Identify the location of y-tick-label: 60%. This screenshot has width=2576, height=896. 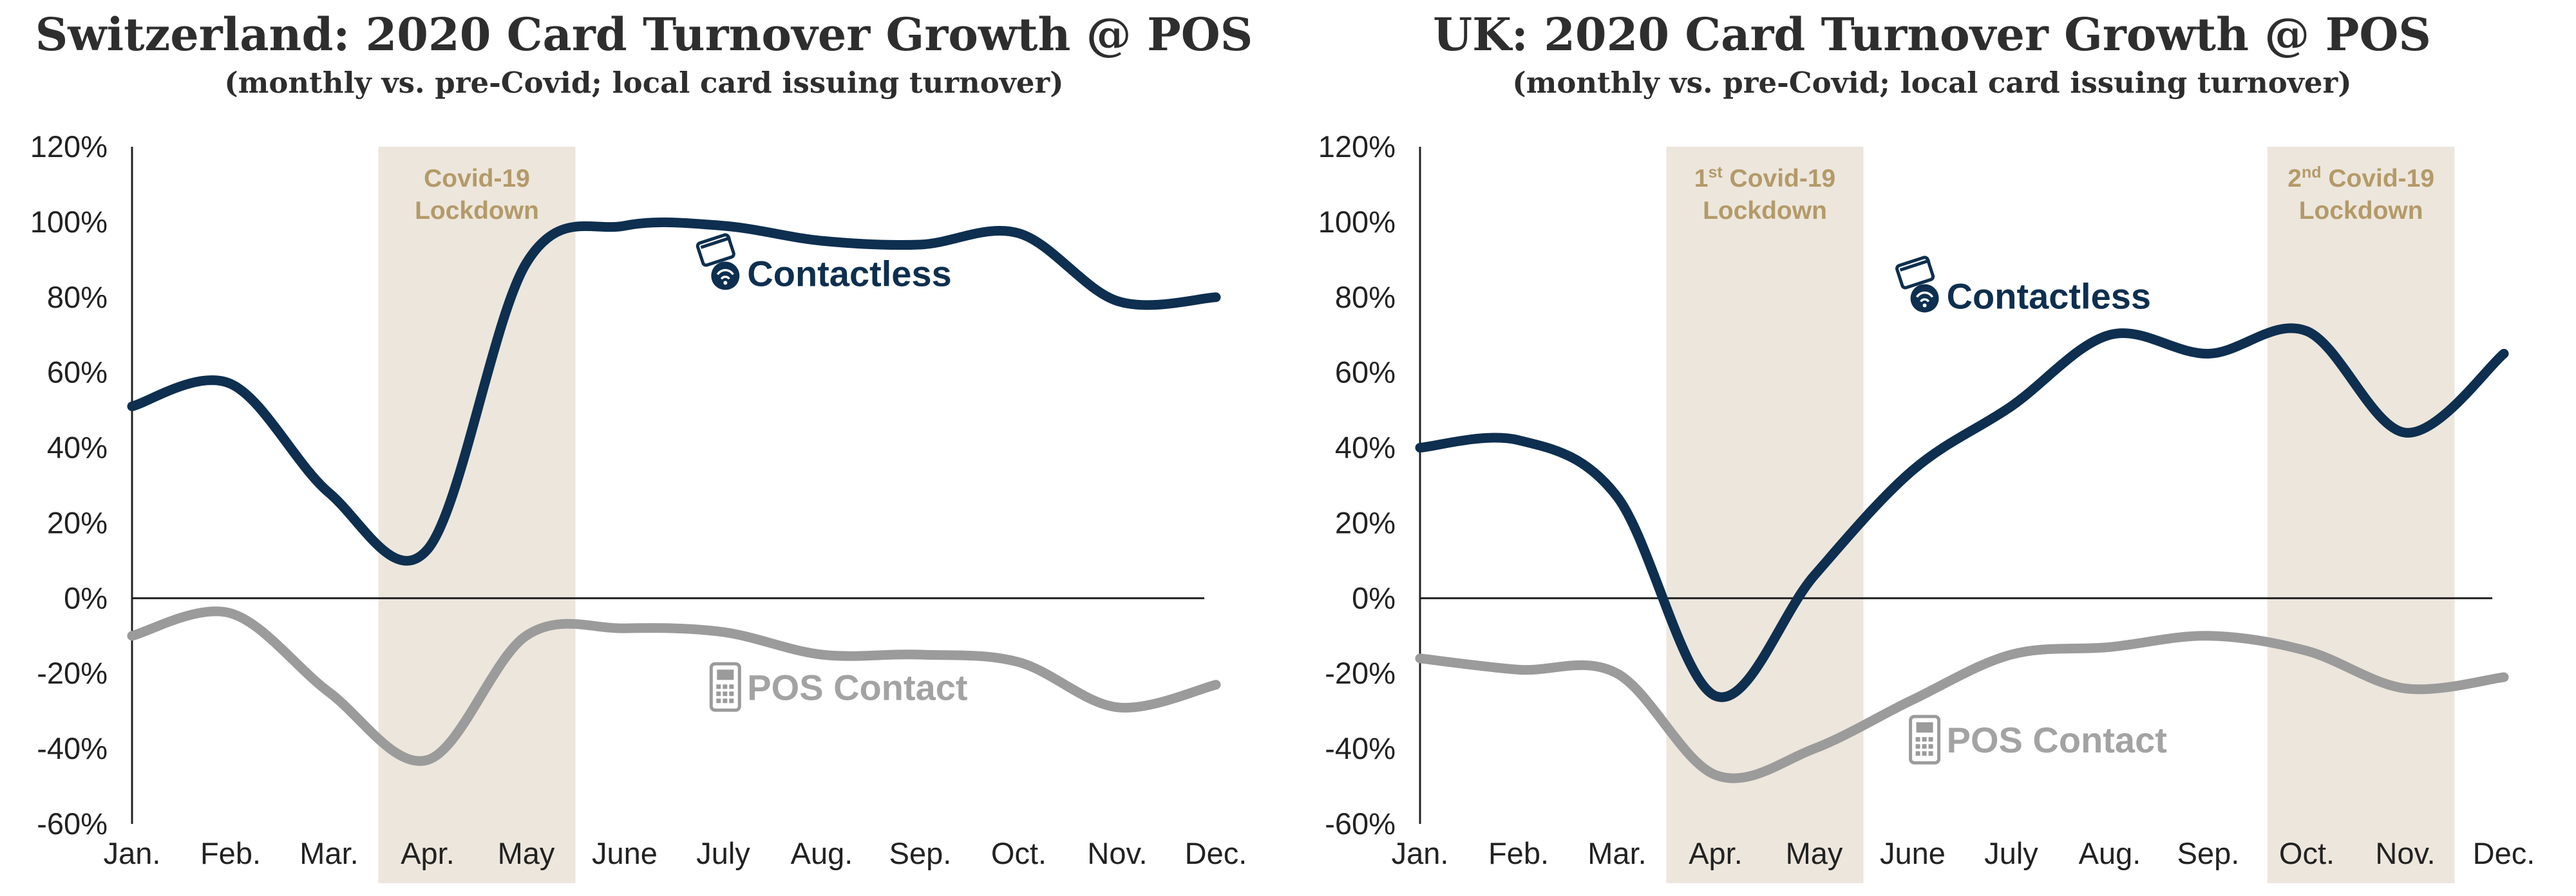
(1366, 372).